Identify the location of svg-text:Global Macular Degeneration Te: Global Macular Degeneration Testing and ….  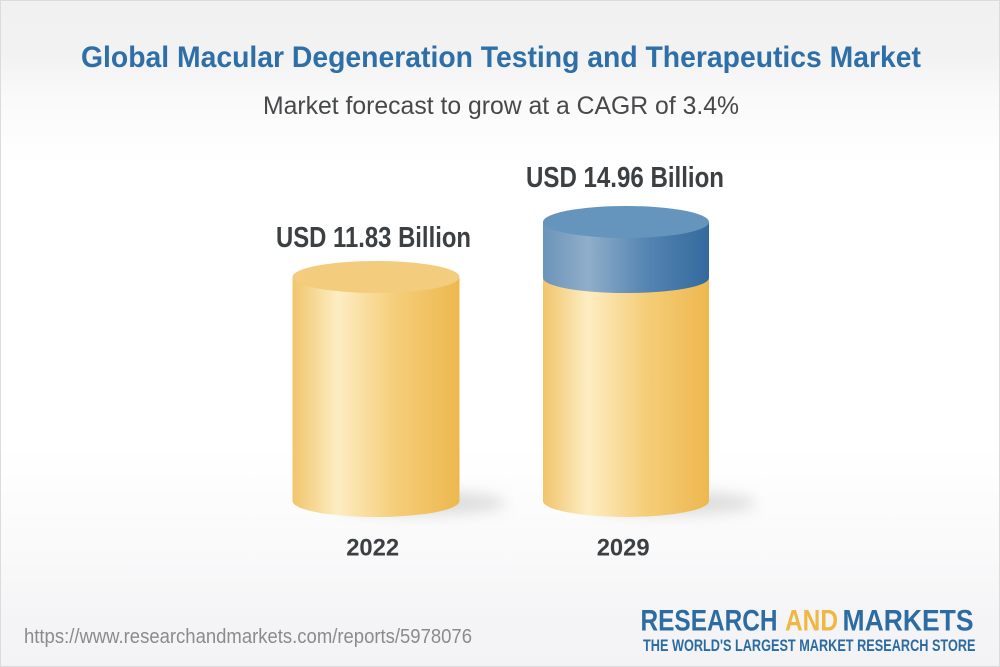
(501, 57).